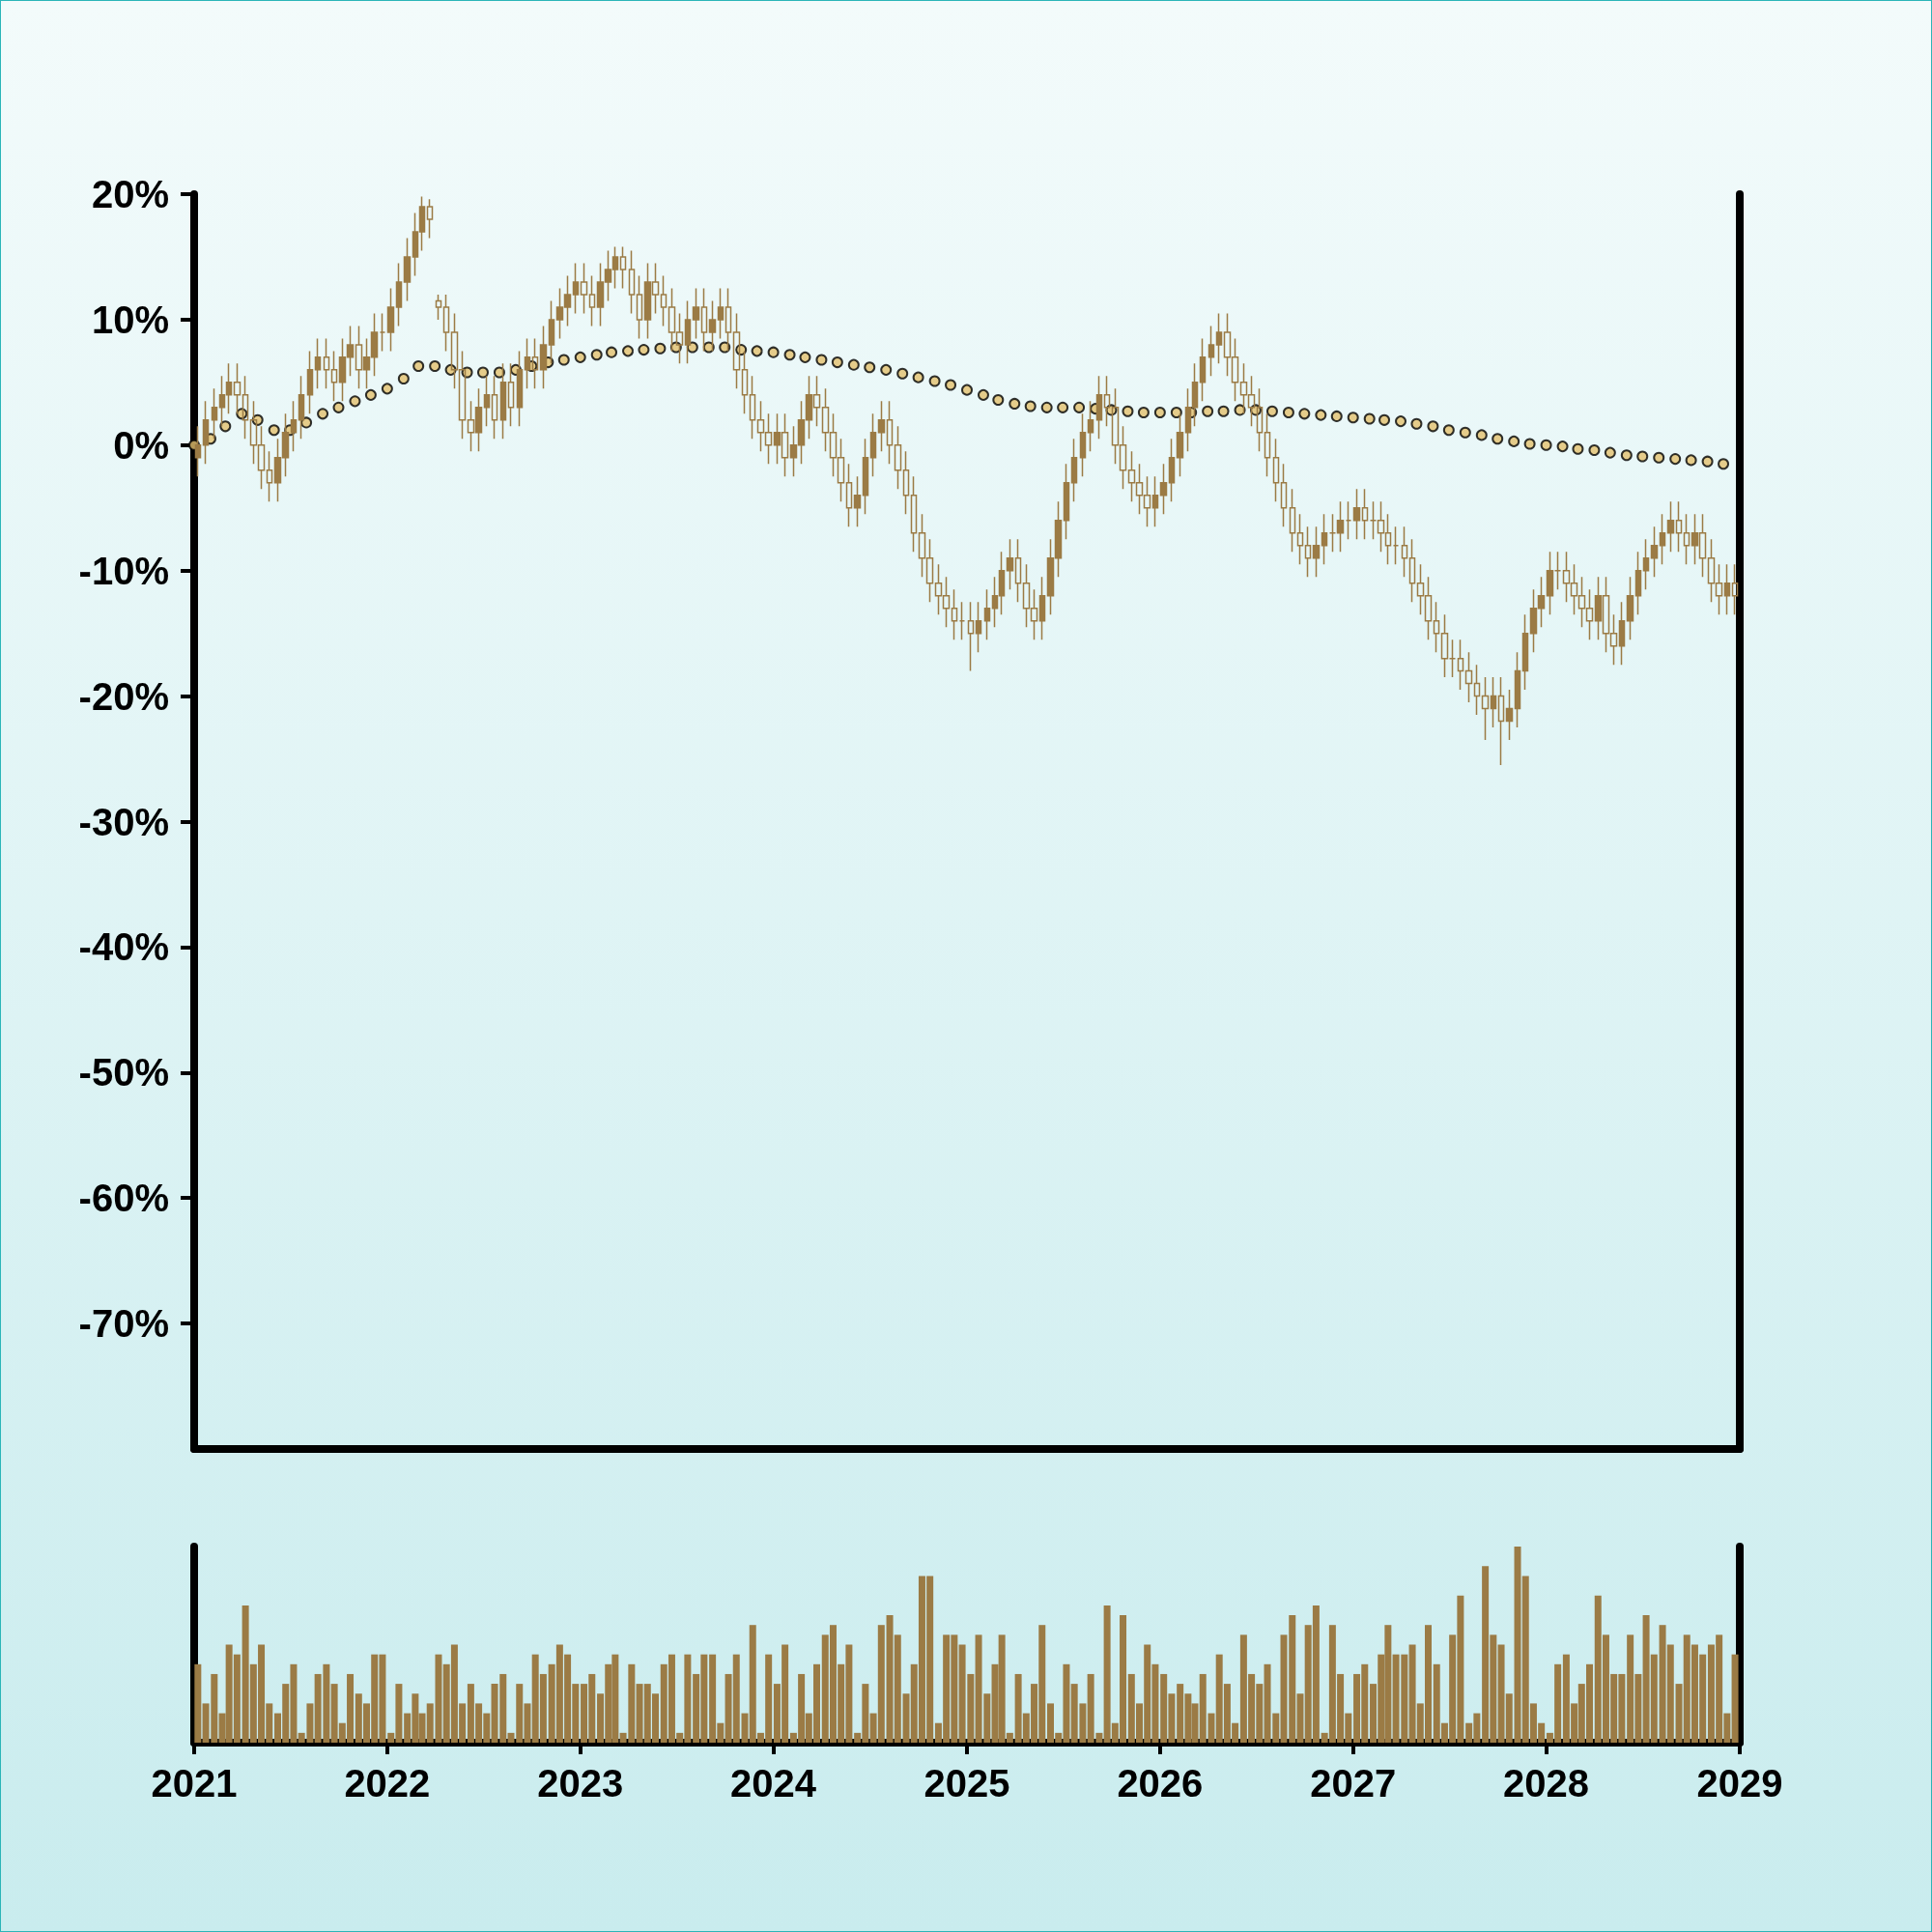 The width and height of the screenshot is (1932, 1932). I want to click on x-tick-label: 2028, so click(1546, 1783).